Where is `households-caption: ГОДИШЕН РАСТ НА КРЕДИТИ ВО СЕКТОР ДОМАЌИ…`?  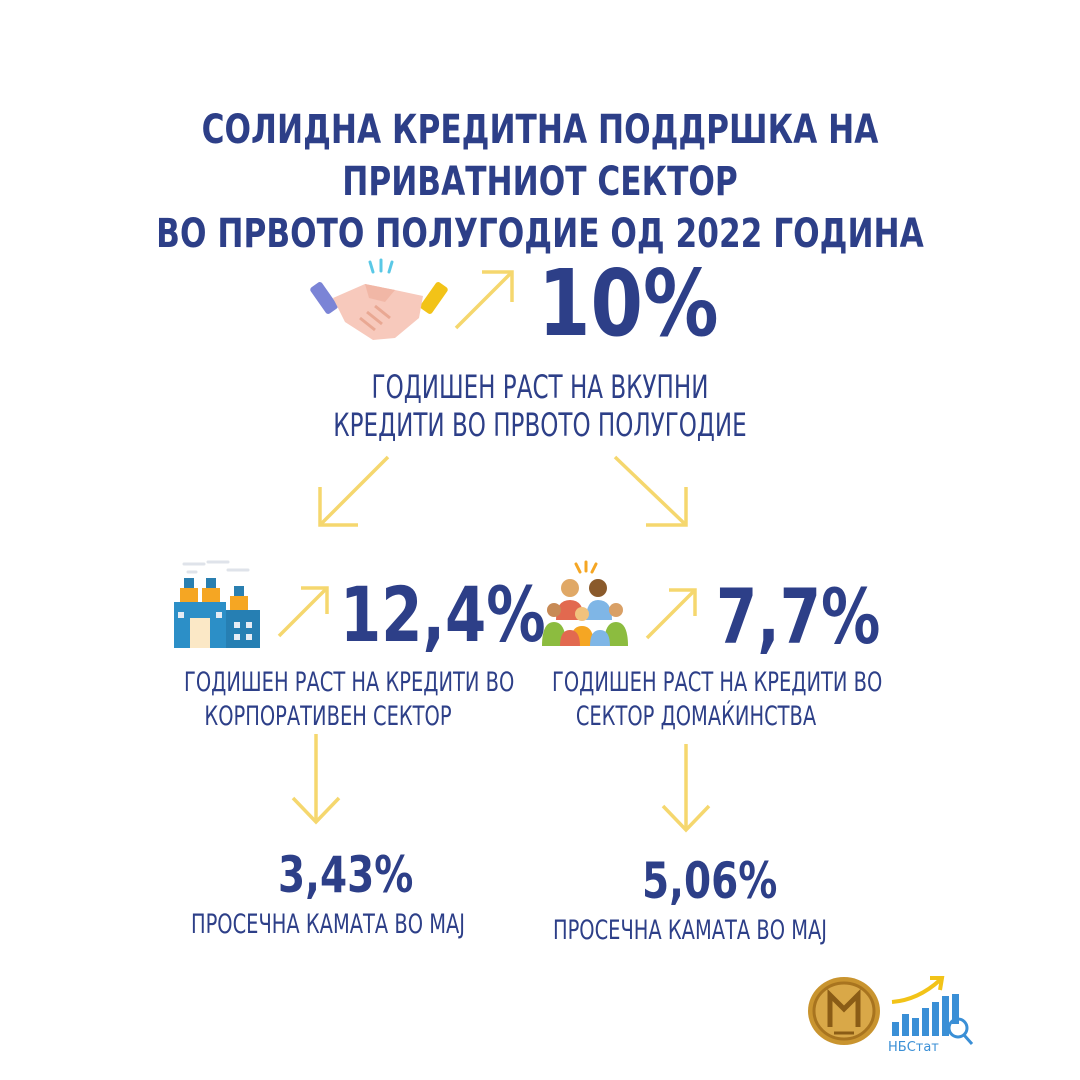 households-caption: ГОДИШЕН РАСТ НА КРЕДИТИ ВО СЕКТОР ДОМАЌИ… is located at coordinates (717, 700).